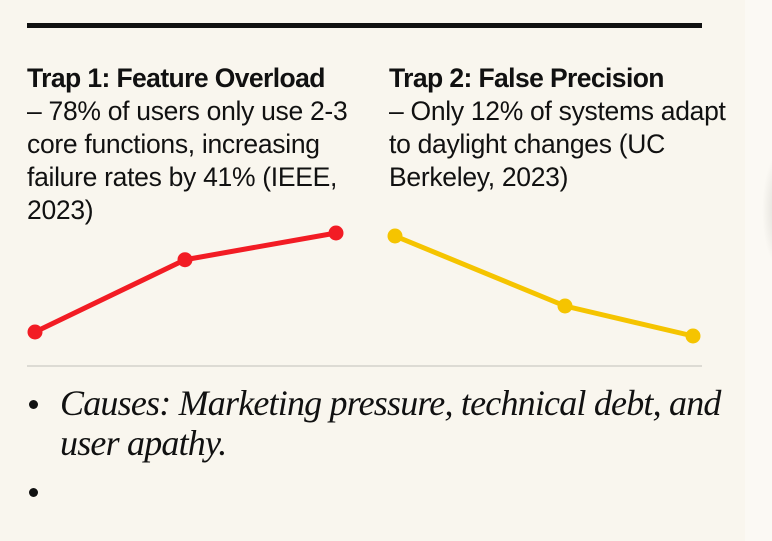  What do you see at coordinates (767, 210) in the screenshot?
I see `edge-shadow` at bounding box center [767, 210].